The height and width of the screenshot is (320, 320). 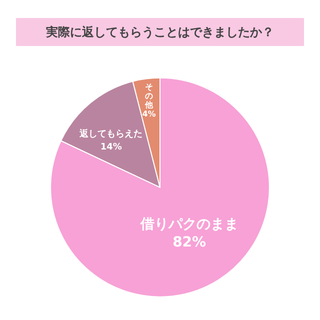 What do you see at coordinates (149, 114) in the screenshot?
I see `data-label: 4%` at bounding box center [149, 114].